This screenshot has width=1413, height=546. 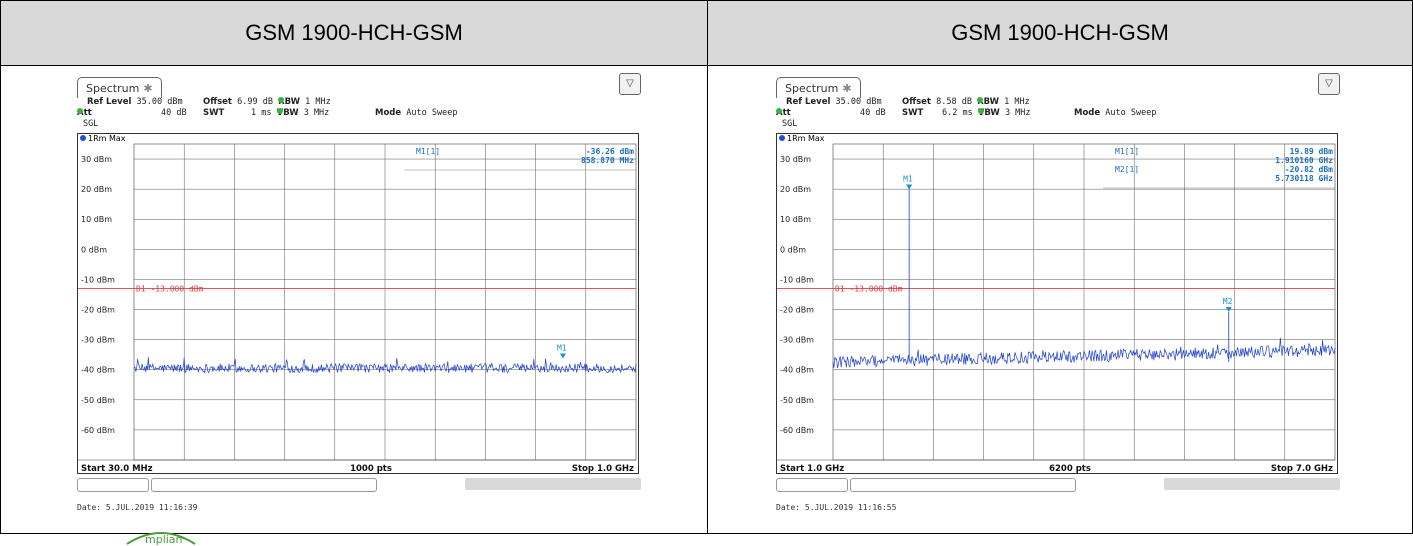 I want to click on marker-table-value: -36.26 dBm, so click(x=610, y=151).